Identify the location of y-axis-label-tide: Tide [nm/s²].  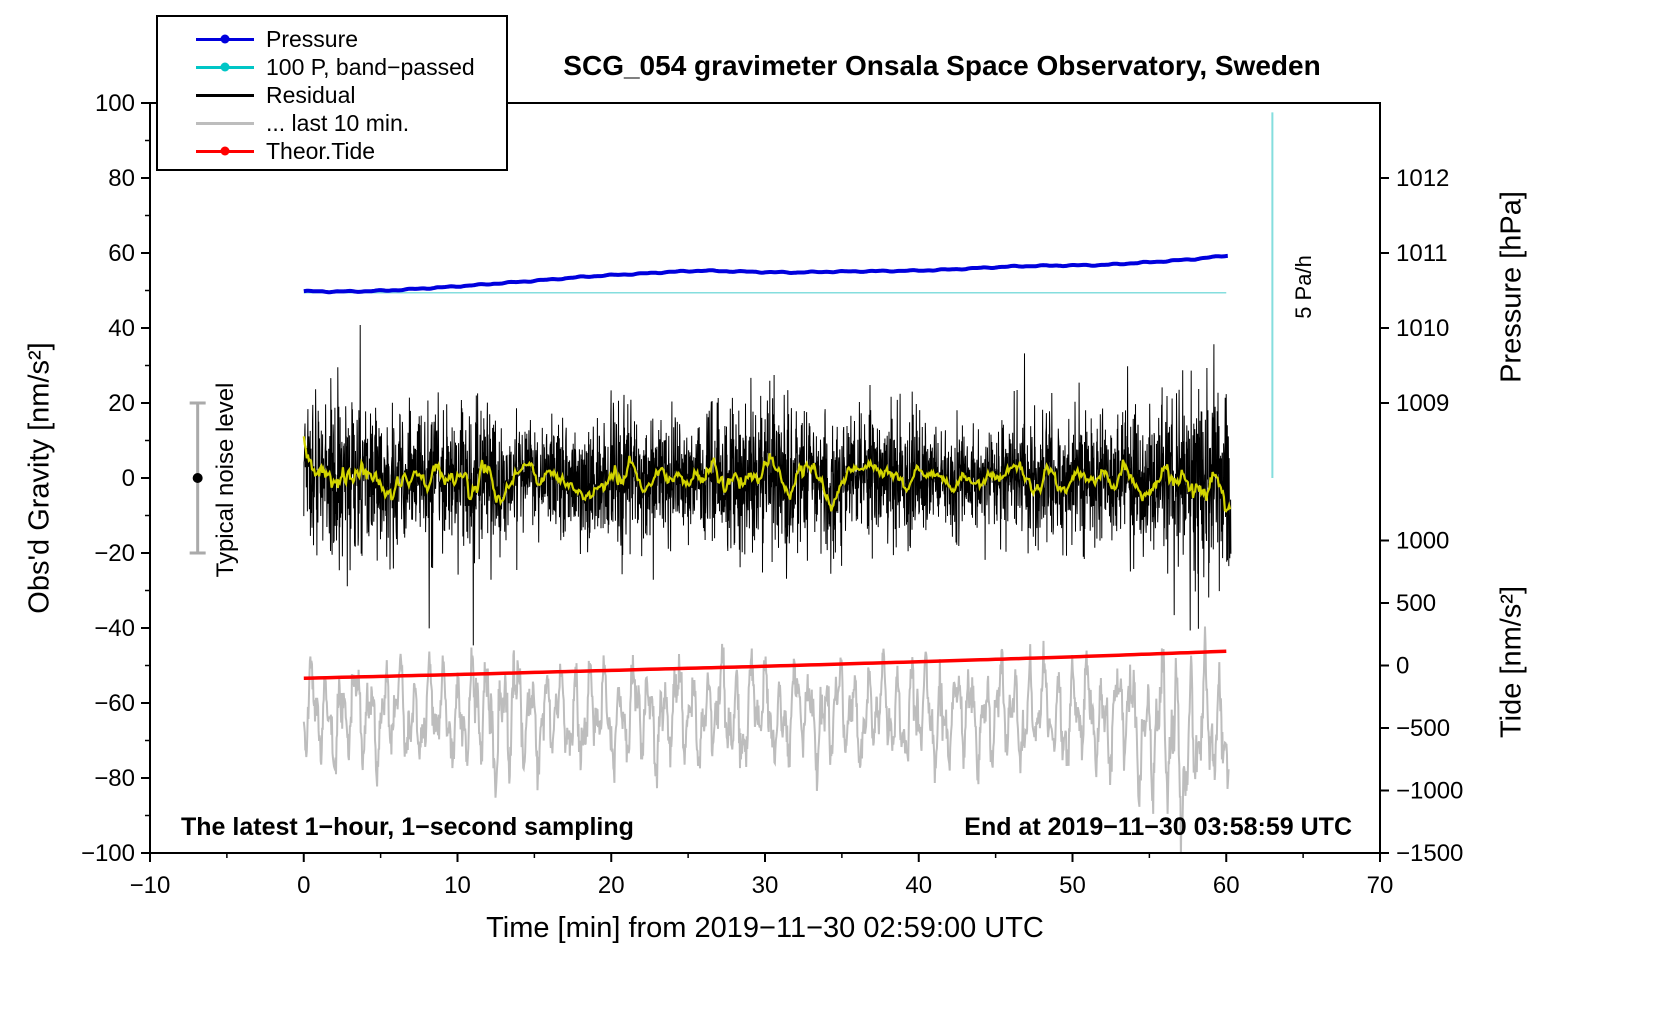
(1511, 662).